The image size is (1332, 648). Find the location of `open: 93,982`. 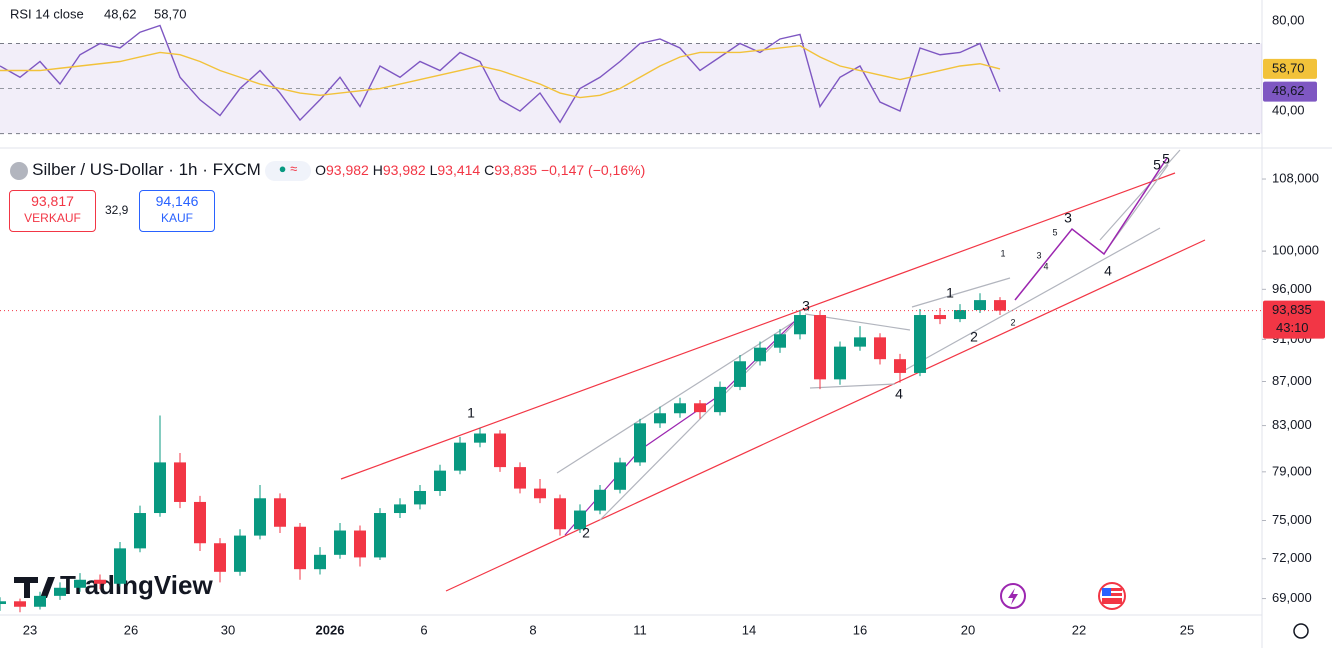

open: 93,982 is located at coordinates (347, 170).